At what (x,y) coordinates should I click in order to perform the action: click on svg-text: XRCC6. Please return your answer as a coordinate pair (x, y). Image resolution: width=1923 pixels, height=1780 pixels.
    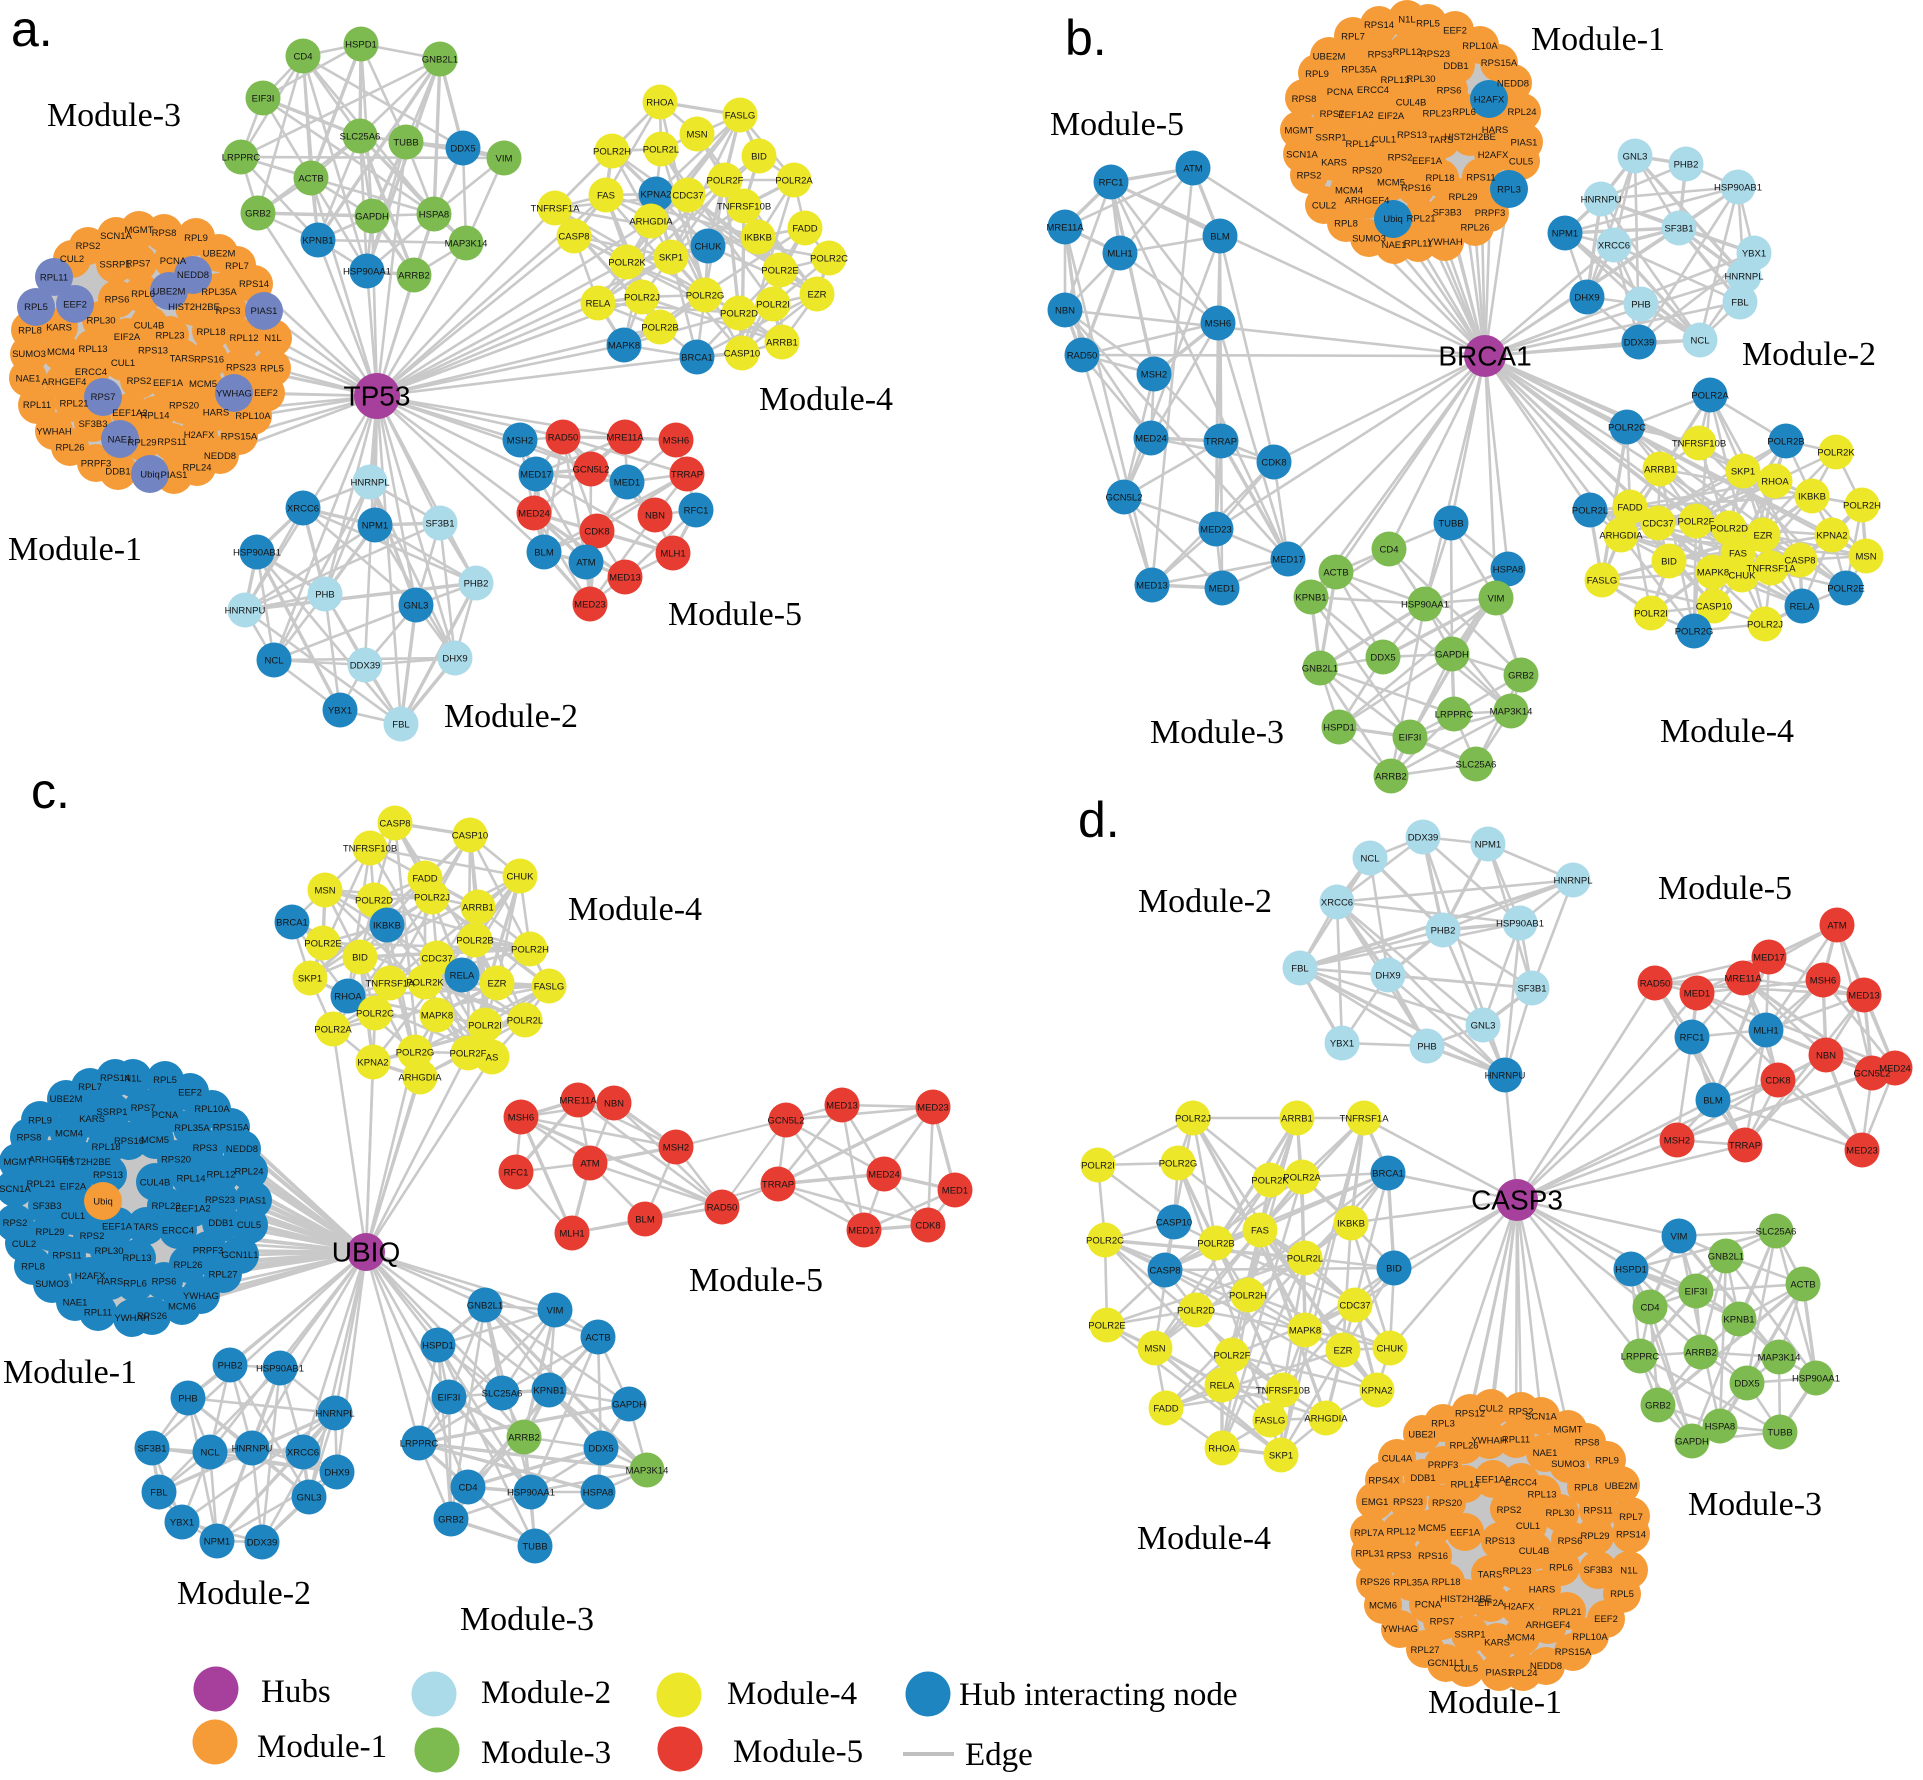
    Looking at the image, I should click on (303, 1452).